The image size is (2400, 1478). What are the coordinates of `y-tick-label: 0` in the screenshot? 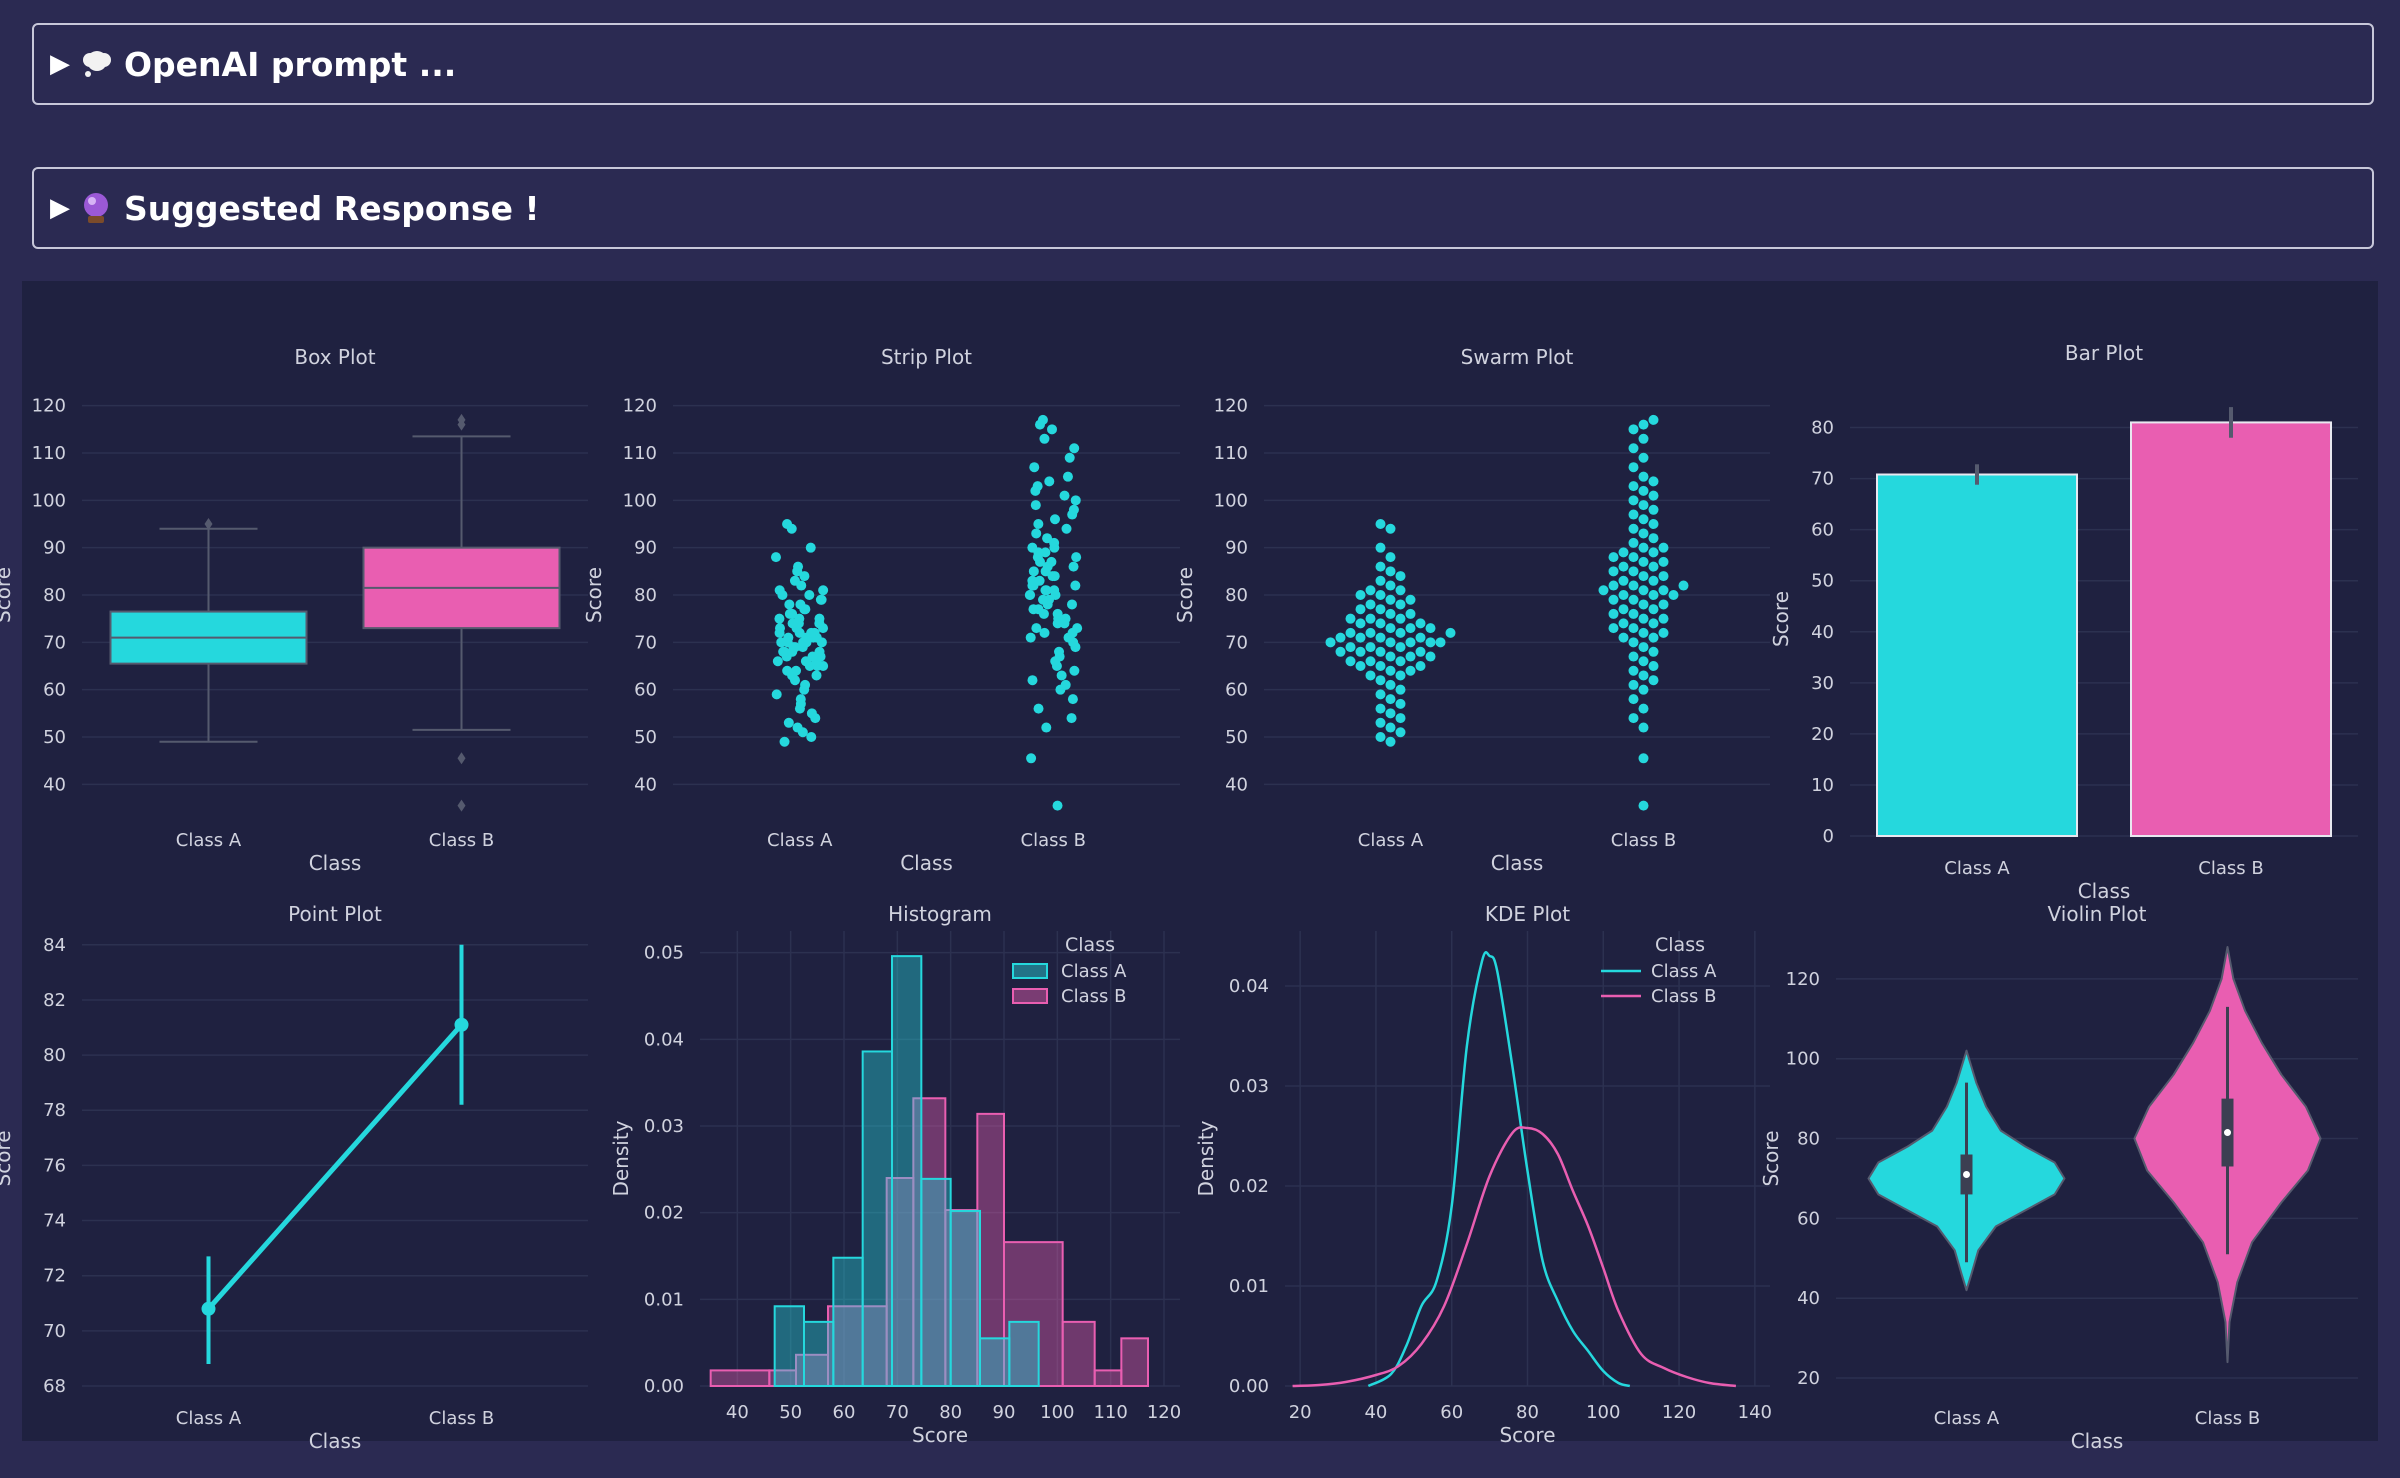 It's located at (1828, 836).